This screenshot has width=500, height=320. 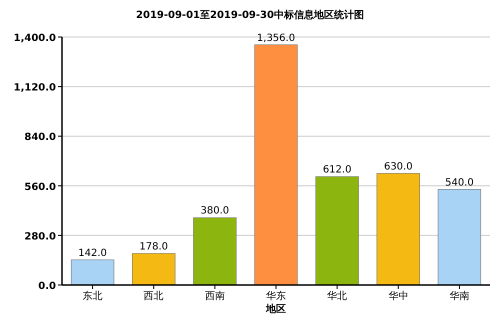 What do you see at coordinates (398, 166) in the screenshot?
I see `data-label: 630.0` at bounding box center [398, 166].